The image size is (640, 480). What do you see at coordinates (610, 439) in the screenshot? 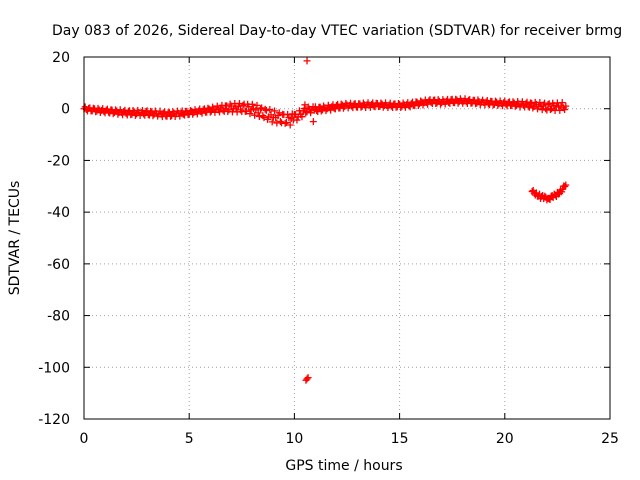
I see `x-tick-label: 25` at bounding box center [610, 439].